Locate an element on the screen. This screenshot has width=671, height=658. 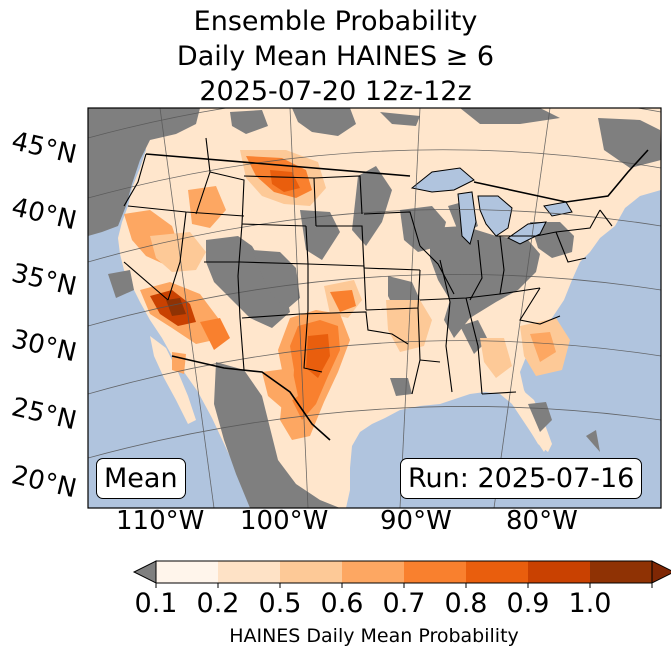
colorbar-under-arrow is located at coordinates (144, 572).